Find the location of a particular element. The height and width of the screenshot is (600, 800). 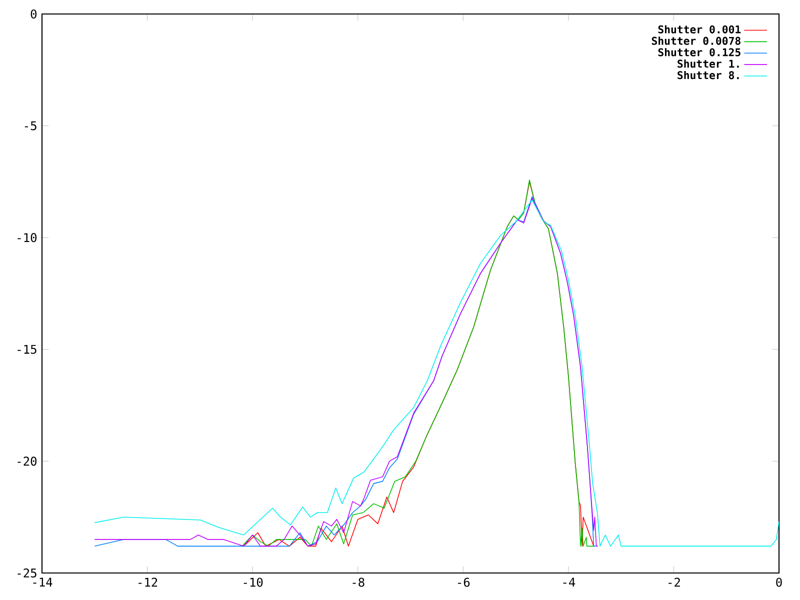

legend-label: Shutter 8. is located at coordinates (708, 75).